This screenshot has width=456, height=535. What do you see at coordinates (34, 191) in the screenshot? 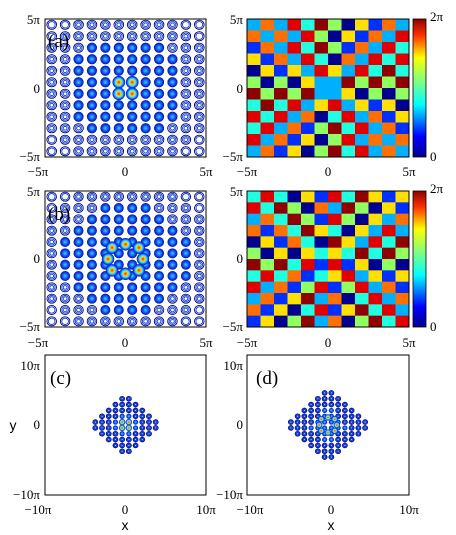
I see `panel-b-ytick-top: 5π` at bounding box center [34, 191].